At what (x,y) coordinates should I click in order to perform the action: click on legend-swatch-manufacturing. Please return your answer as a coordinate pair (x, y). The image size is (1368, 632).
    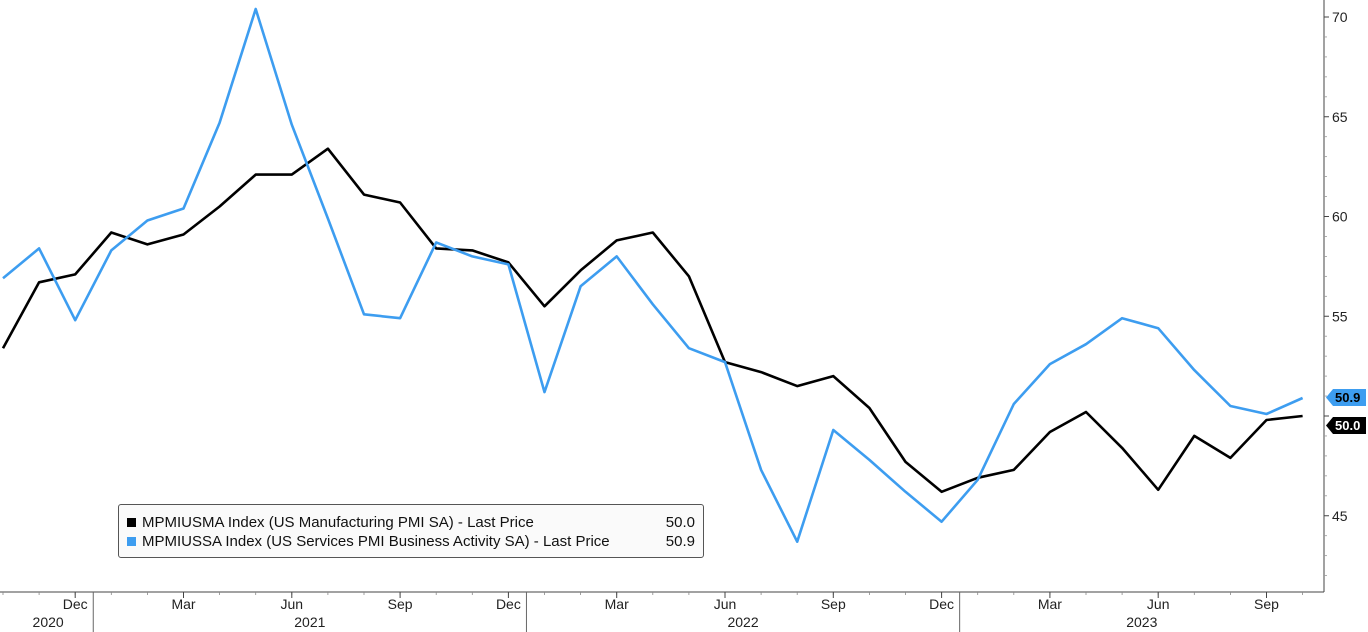
    Looking at the image, I should click on (131, 522).